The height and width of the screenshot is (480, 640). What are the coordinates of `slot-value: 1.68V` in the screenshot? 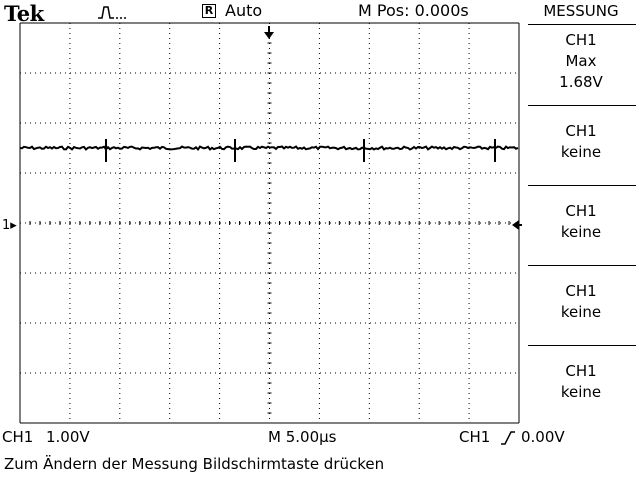 It's located at (581, 82).